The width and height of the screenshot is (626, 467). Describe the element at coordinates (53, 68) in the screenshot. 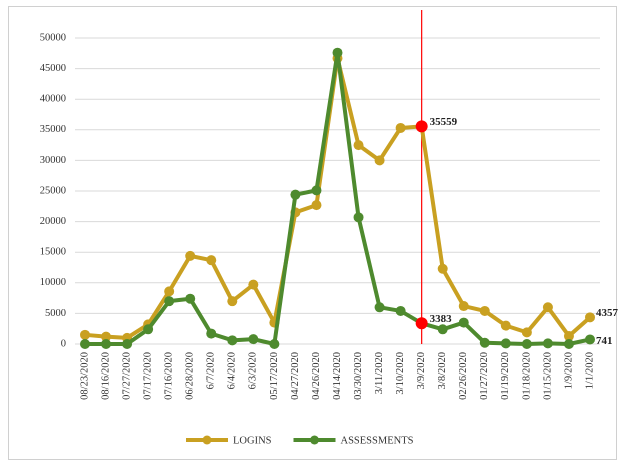

I see `y-tick-label: 45000` at that location.